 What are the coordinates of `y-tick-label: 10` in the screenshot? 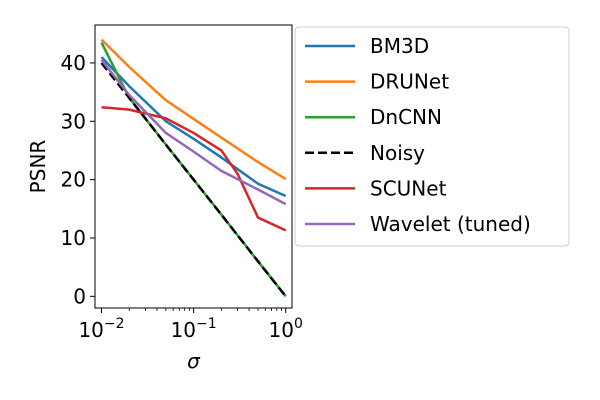 It's located at (73, 238).